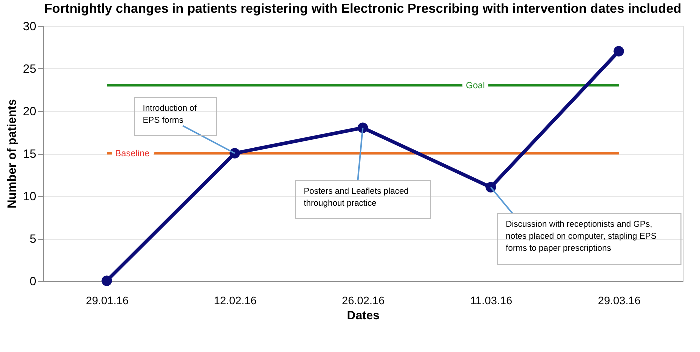 This screenshot has width=700, height=352. What do you see at coordinates (582, 236) in the screenshot?
I see `annotation: Discussion with receptionists and GPs, notes placed on computer, stapling EPS forms to paper prescriptions` at bounding box center [582, 236].